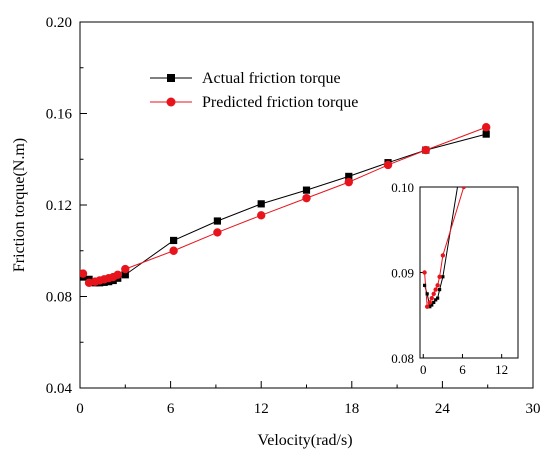  Describe the element at coordinates (59, 23) in the screenshot. I see `main-y-tick-label: 0.20` at that location.